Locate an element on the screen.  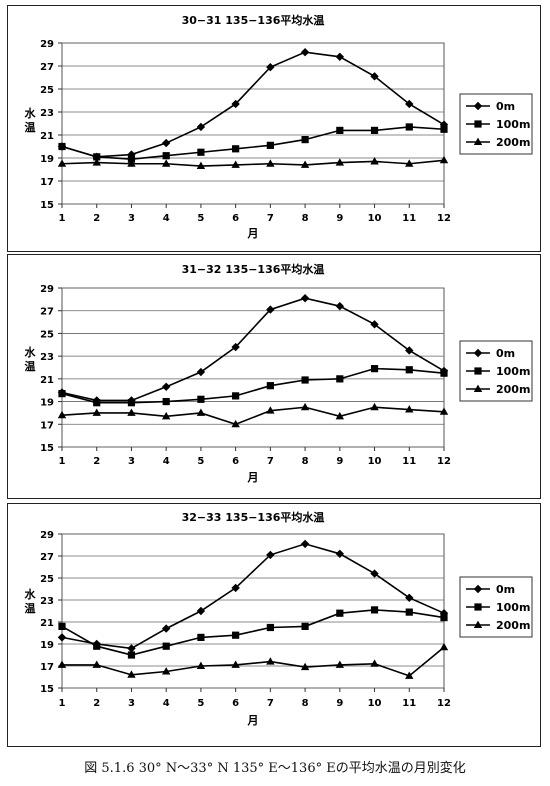
y-axis-label: 水温 is located at coordinates (31, 120).